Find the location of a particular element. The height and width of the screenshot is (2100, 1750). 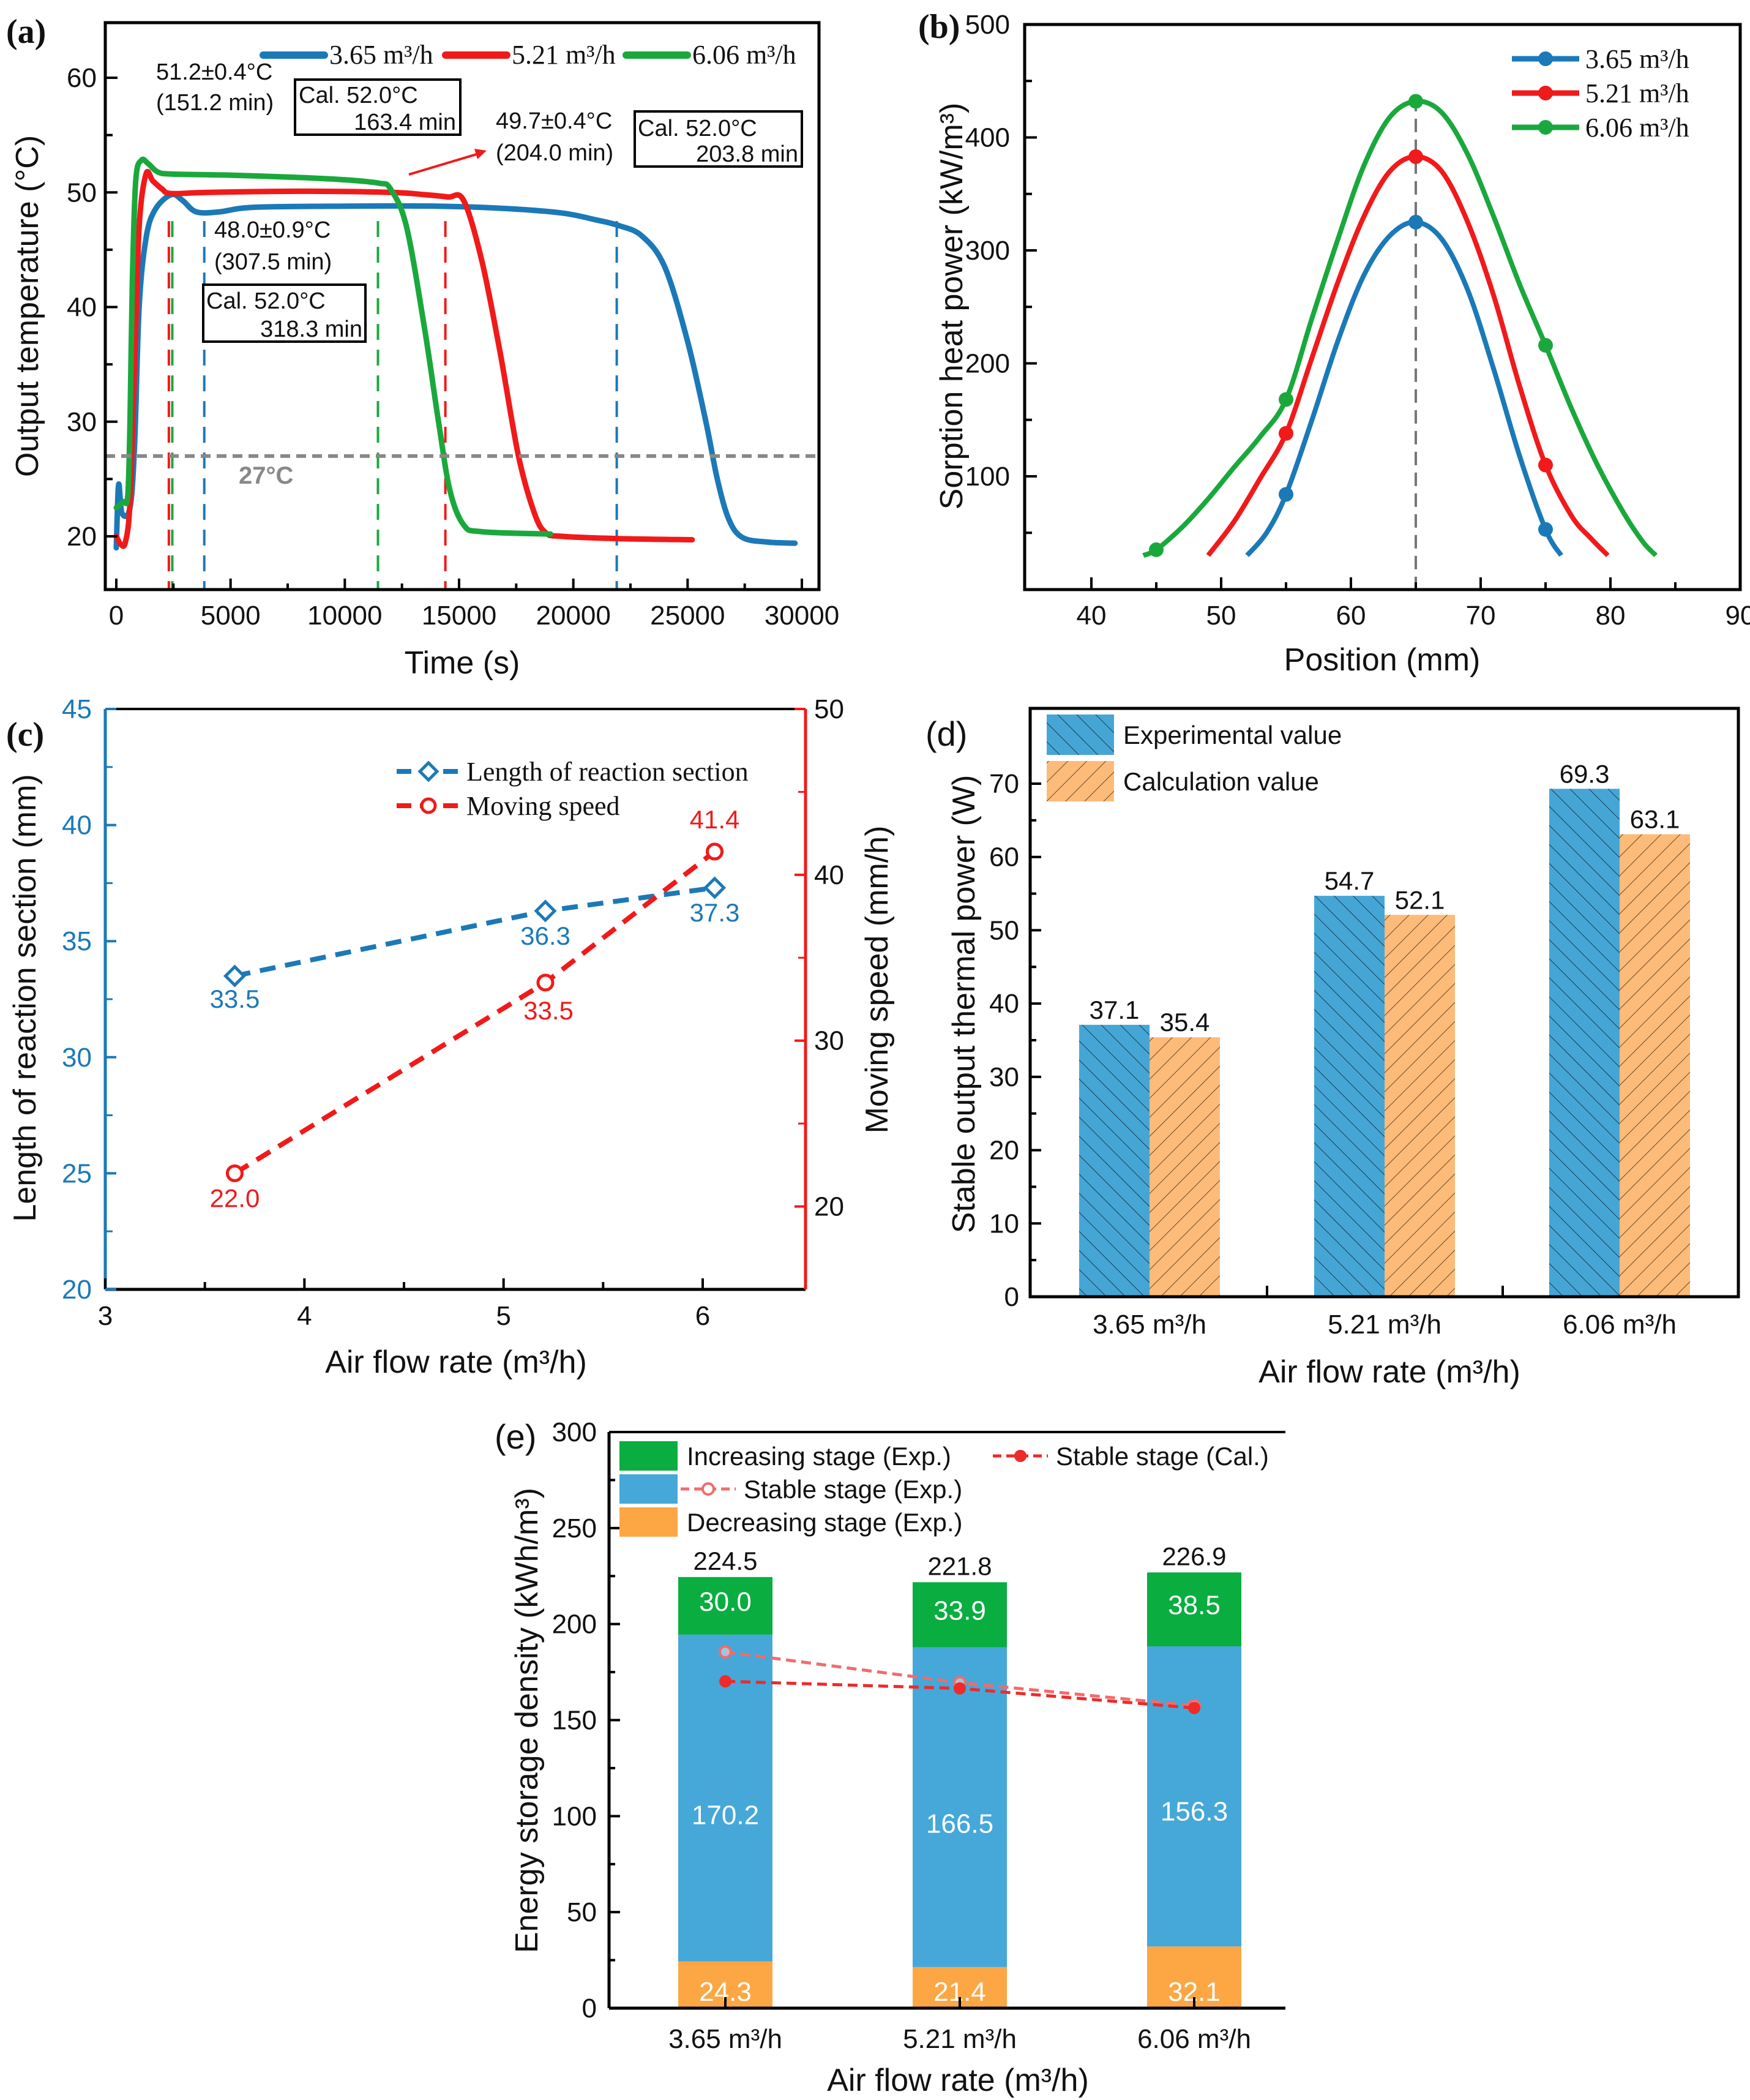

x-tick-label: 0 is located at coordinates (116, 616).